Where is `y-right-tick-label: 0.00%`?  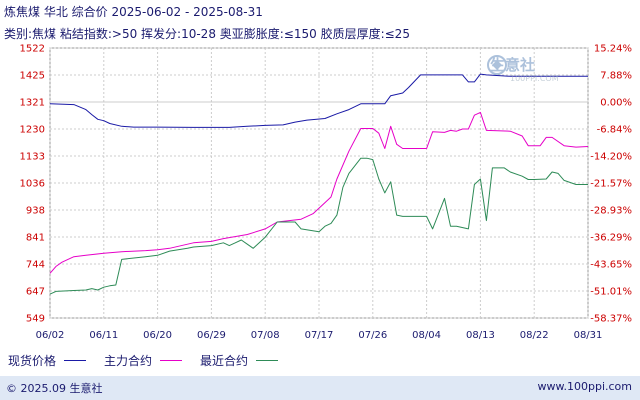
y-right-tick-label: 0.00% is located at coordinates (616, 103).